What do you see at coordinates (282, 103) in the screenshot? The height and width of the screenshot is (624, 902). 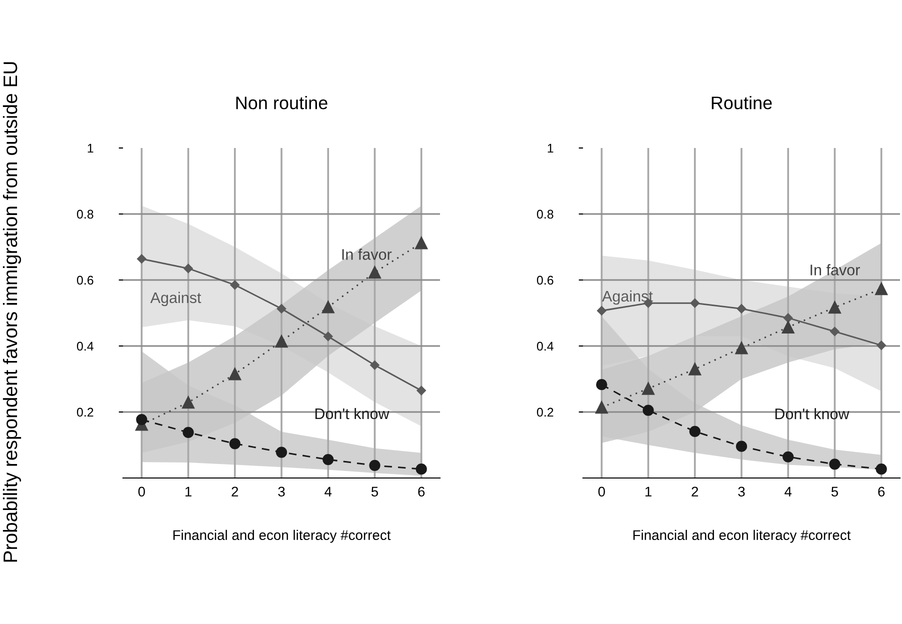 I see `chart-title: Non routine` at bounding box center [282, 103].